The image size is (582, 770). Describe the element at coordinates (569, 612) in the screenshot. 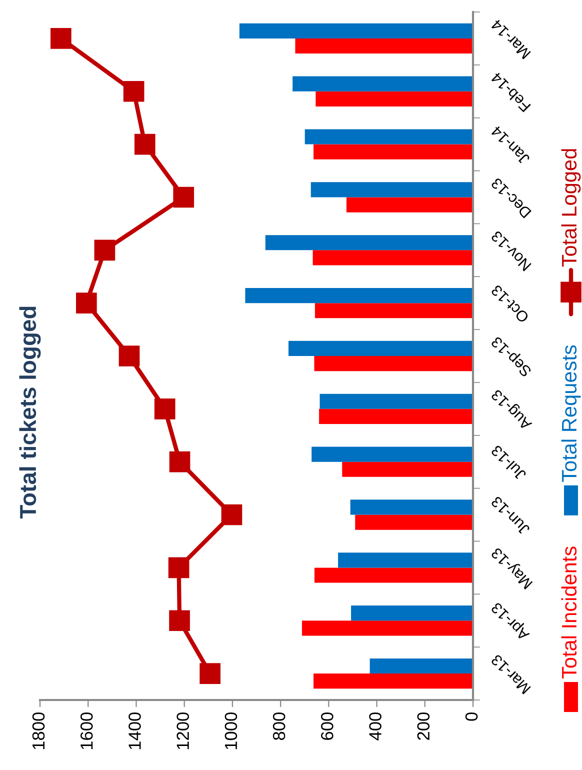

I see `text: Total Incidents` at that location.